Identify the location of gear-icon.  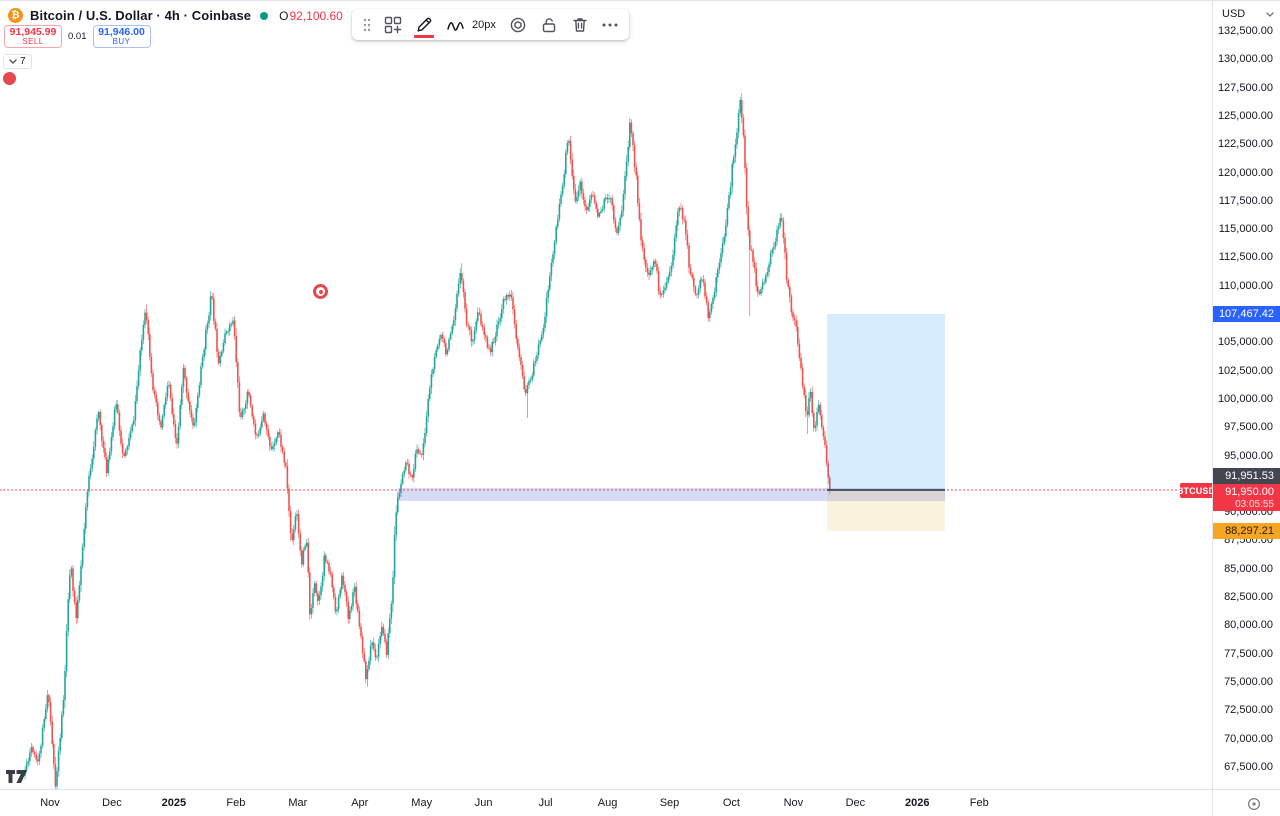
(518, 24).